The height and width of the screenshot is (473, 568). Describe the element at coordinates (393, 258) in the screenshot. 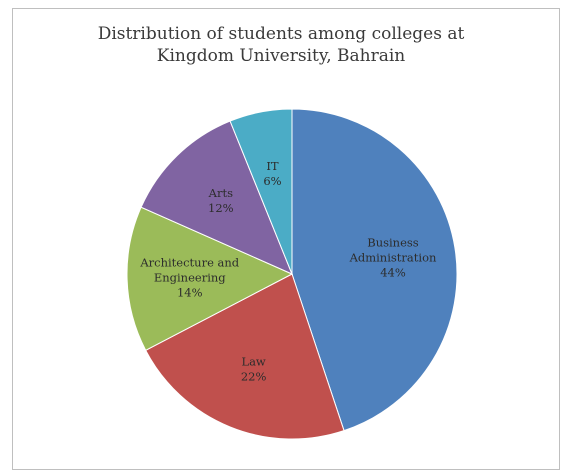

I see `pie-slice-label-0: Business Administration 44%` at that location.